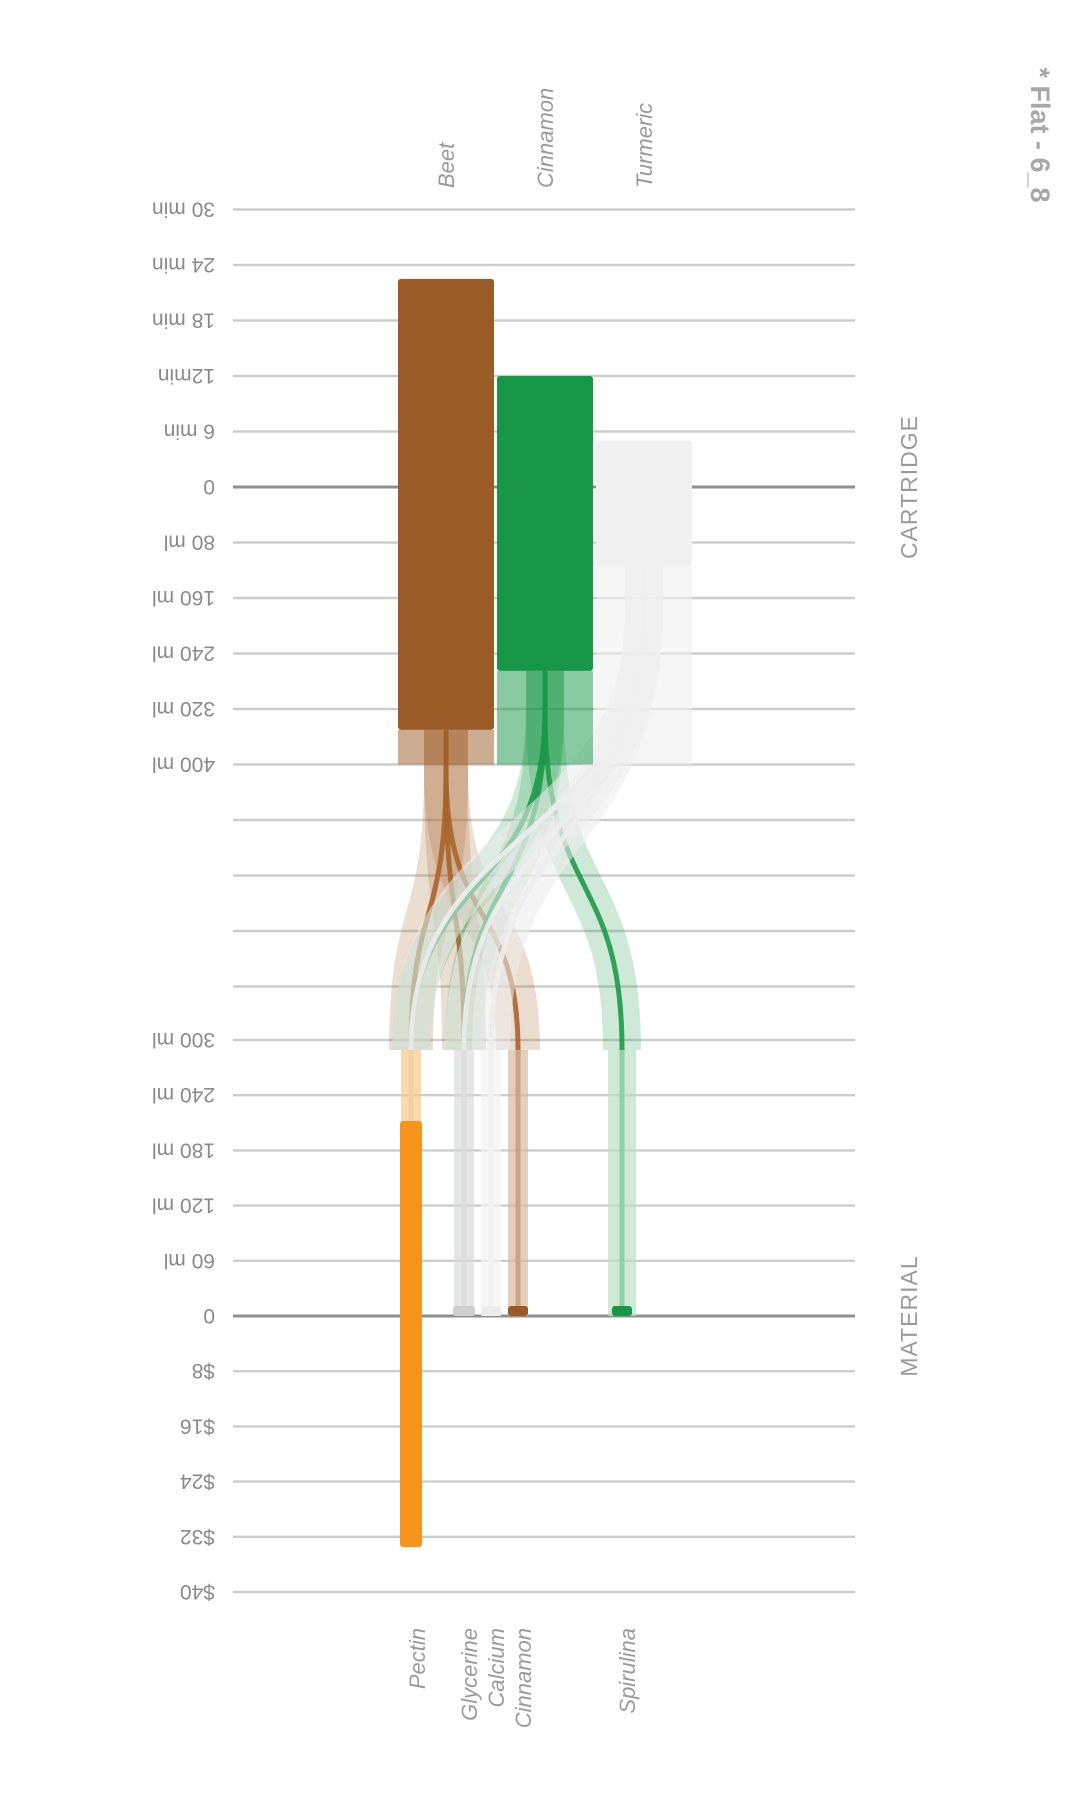  I want to click on tick-label-time: 24 min, so click(183, 264).